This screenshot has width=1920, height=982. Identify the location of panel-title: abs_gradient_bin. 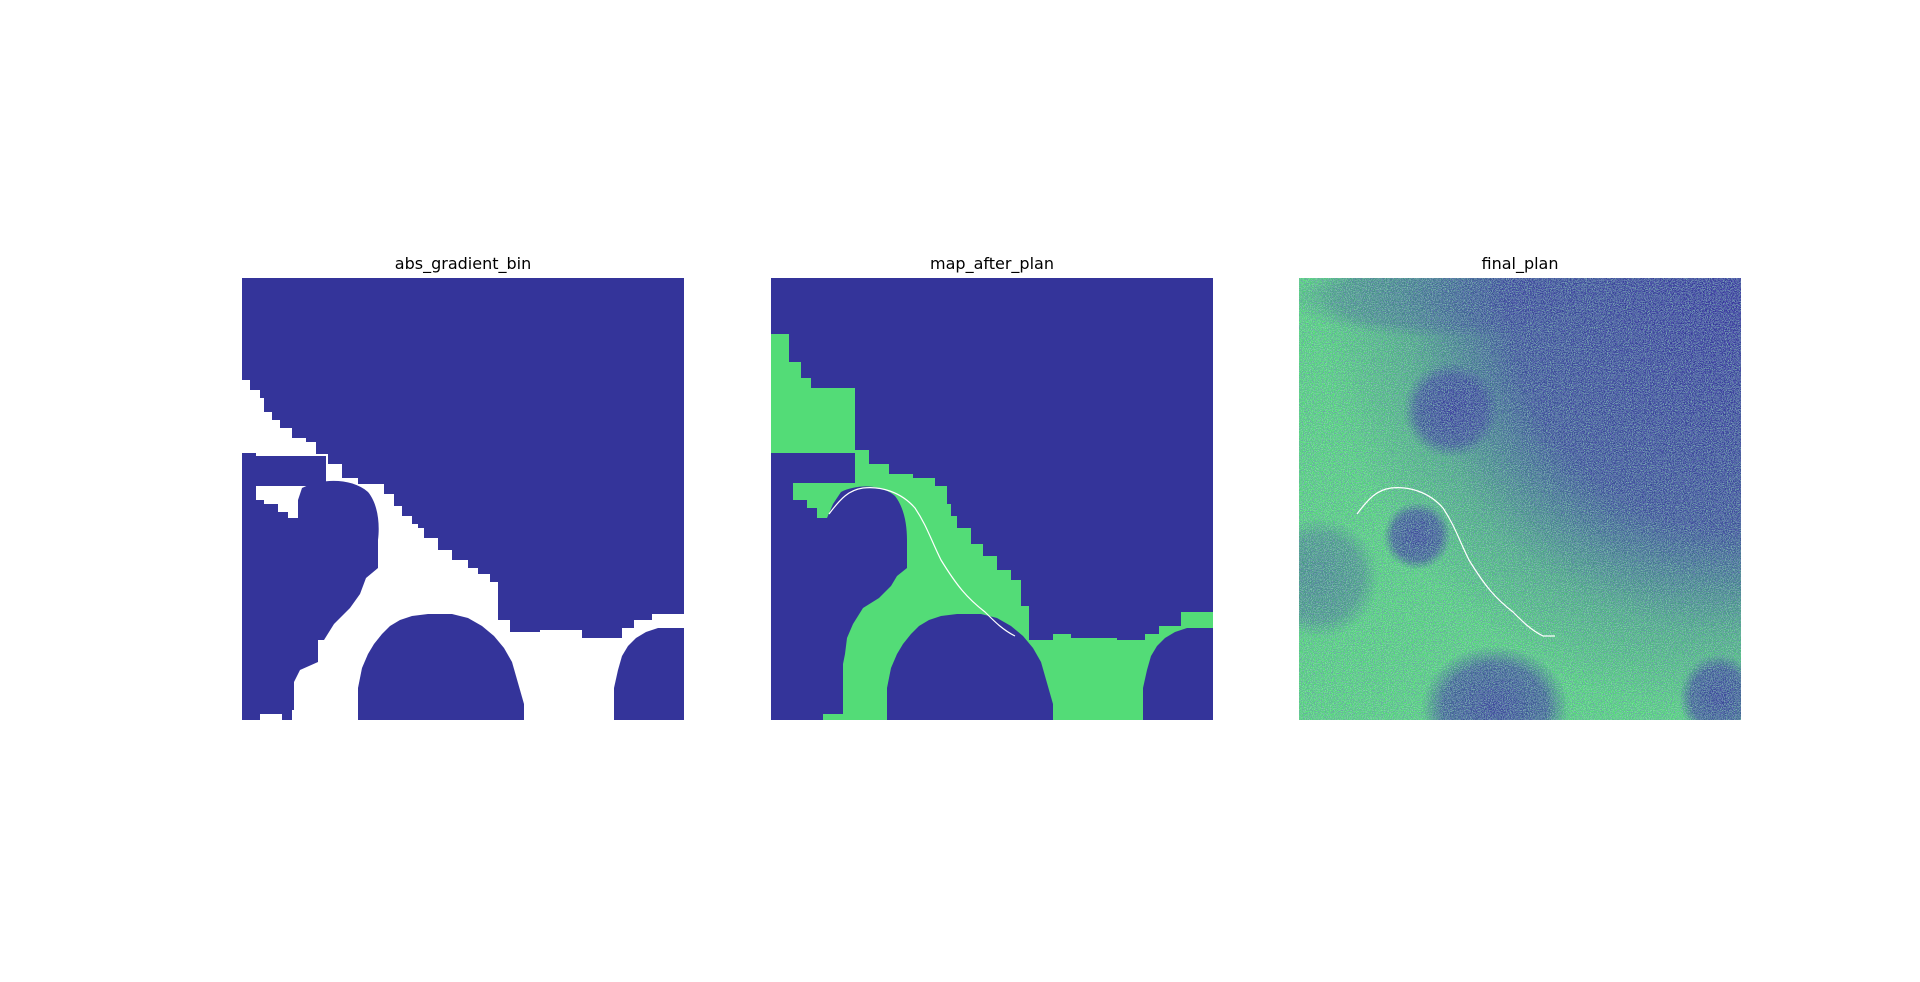
(463, 263).